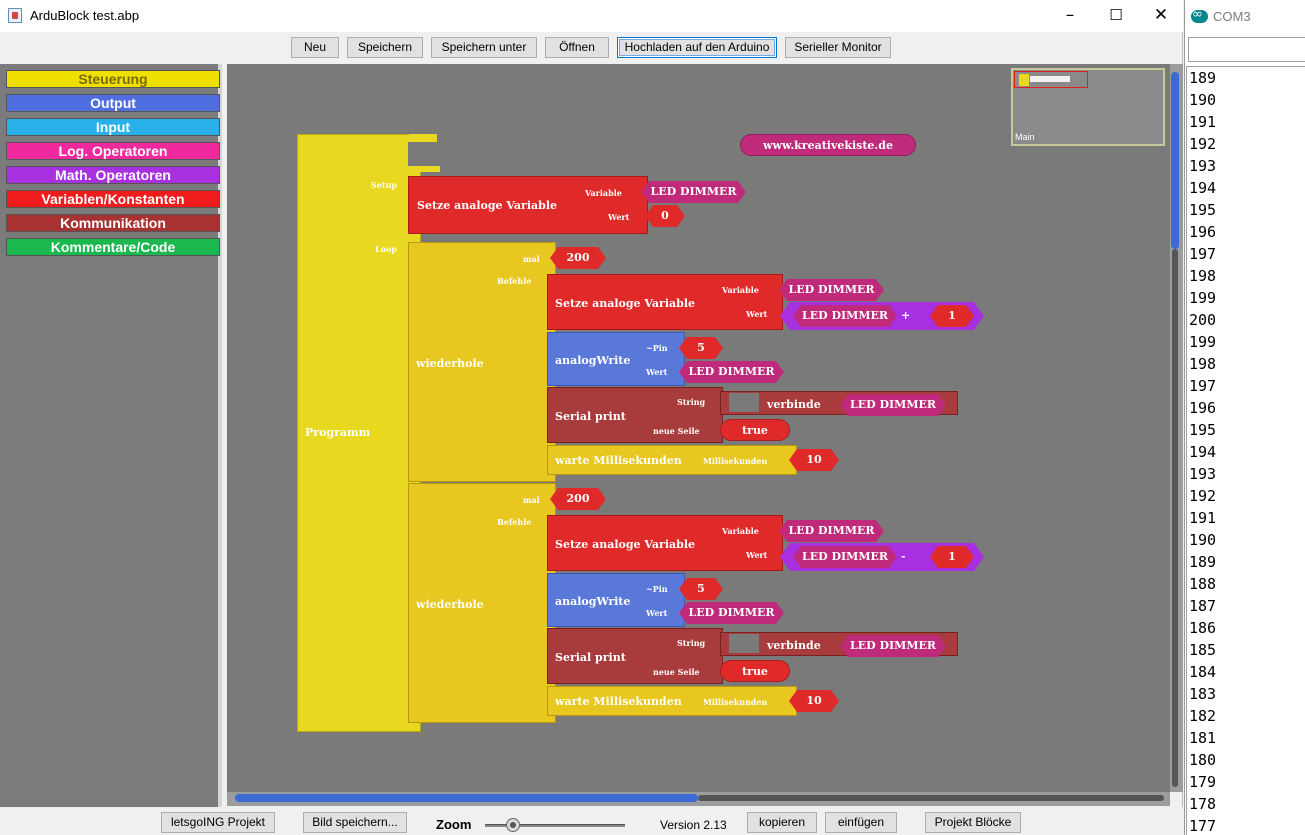 The image size is (1305, 835). Describe the element at coordinates (15, 15) in the screenshot. I see `java-app-icon` at that location.